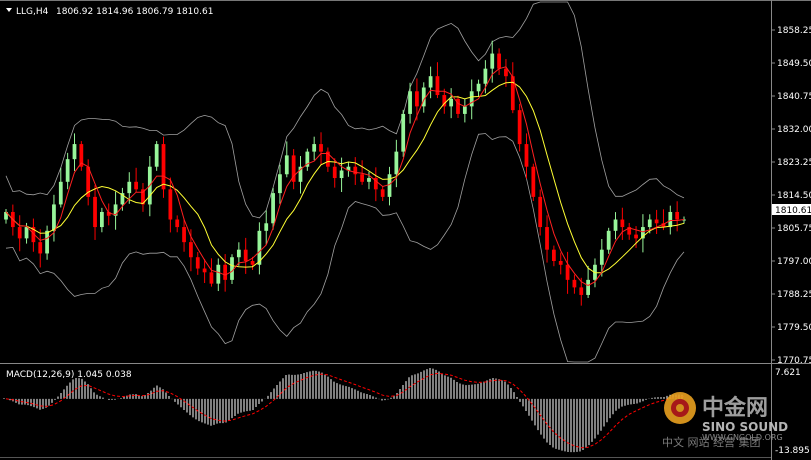 The height and width of the screenshot is (460, 811). I want to click on ohlc-readout: 1806.92 1814.96 1806.79 1810.61, so click(134, 12).